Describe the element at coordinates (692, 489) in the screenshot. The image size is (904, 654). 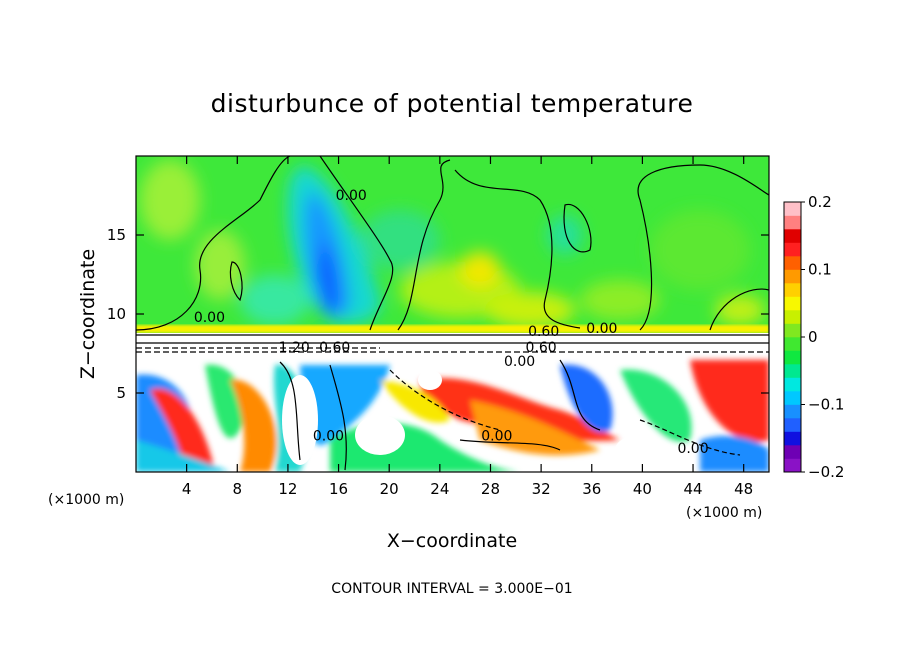
I see `x-tick-label-10: 44` at that location.